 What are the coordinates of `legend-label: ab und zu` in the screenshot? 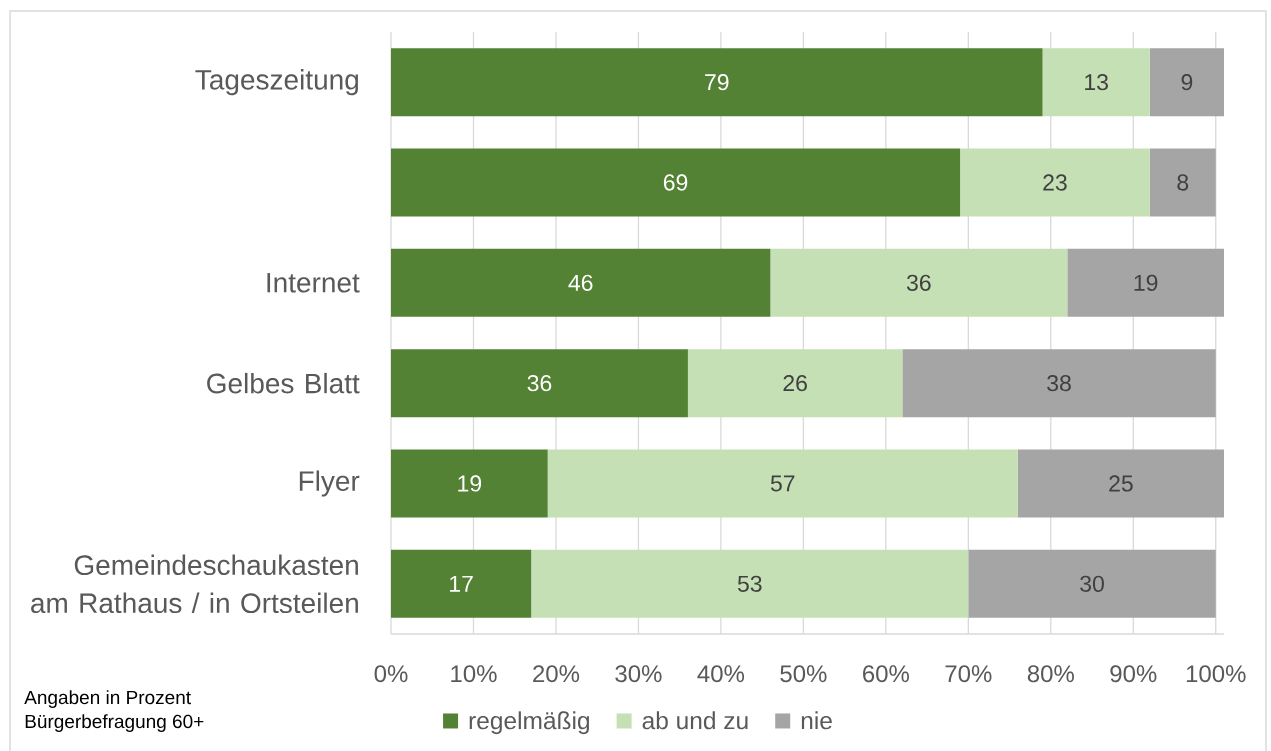 It's located at (695, 720).